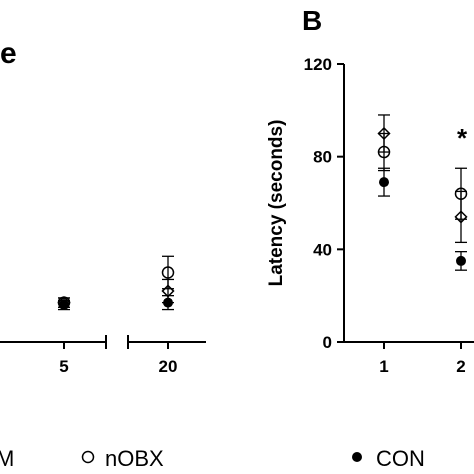  Describe the element at coordinates (322, 157) in the screenshot. I see `panel-b-y-tick-label: 80` at that location.